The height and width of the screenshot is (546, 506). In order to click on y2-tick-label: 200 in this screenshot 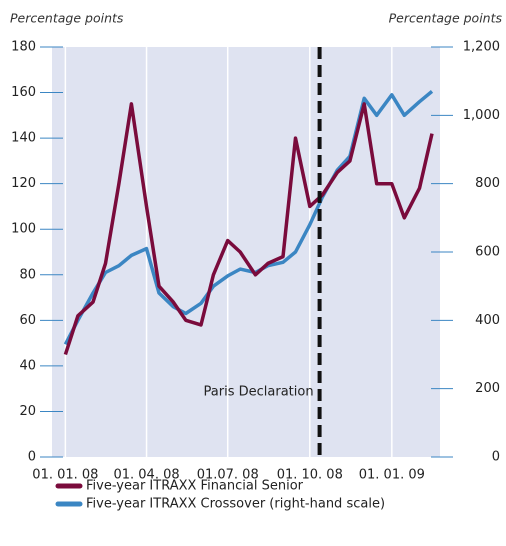, I will do `click(487, 388)`.